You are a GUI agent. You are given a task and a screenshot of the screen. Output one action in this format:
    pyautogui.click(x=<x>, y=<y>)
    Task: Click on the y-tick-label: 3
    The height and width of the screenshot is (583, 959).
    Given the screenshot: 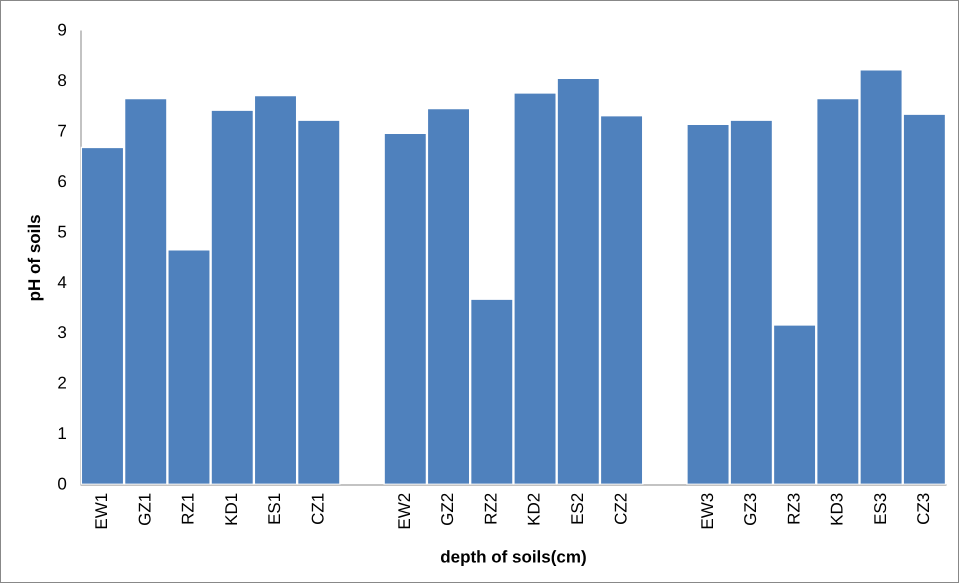 What is the action you would take?
    pyautogui.click(x=62, y=332)
    